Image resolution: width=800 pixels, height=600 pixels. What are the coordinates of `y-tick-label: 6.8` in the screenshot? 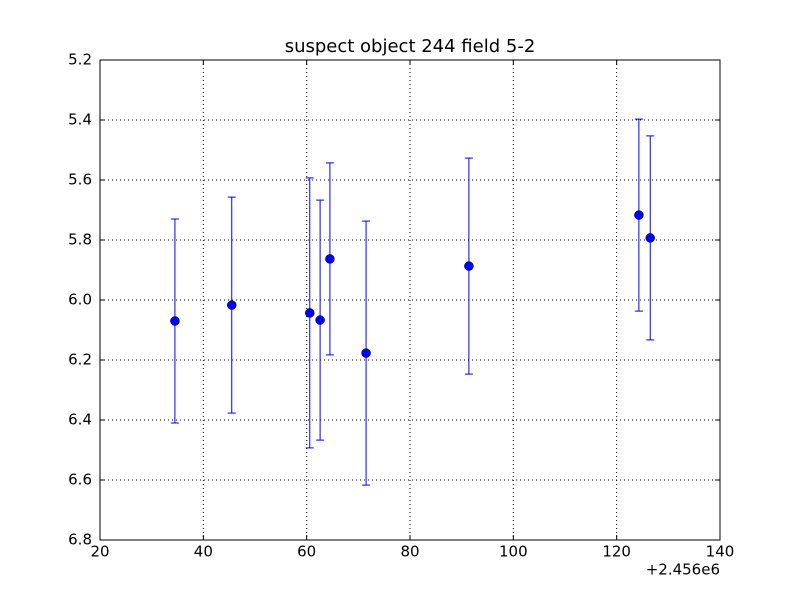 It's located at (80, 540).